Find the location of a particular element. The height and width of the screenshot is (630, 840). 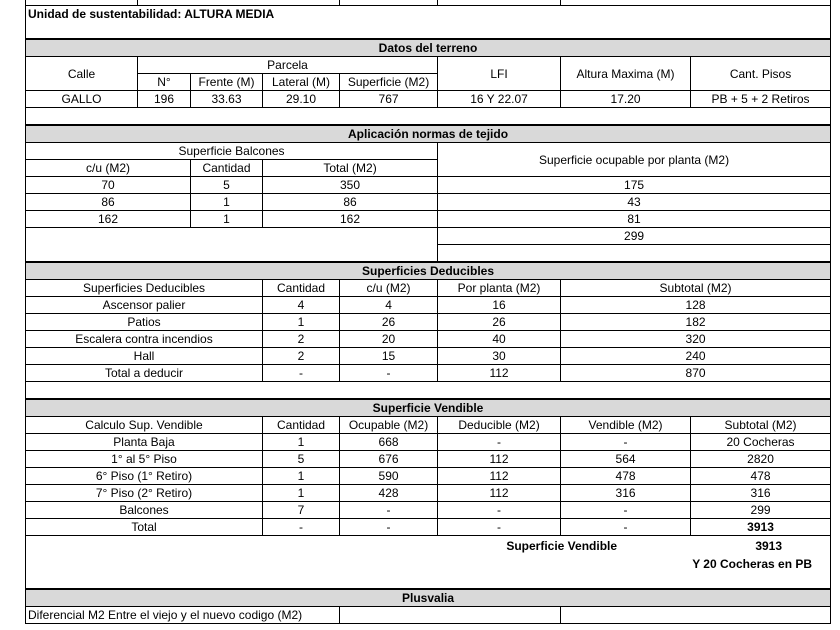

table-cell: 350 is located at coordinates (350, 185).